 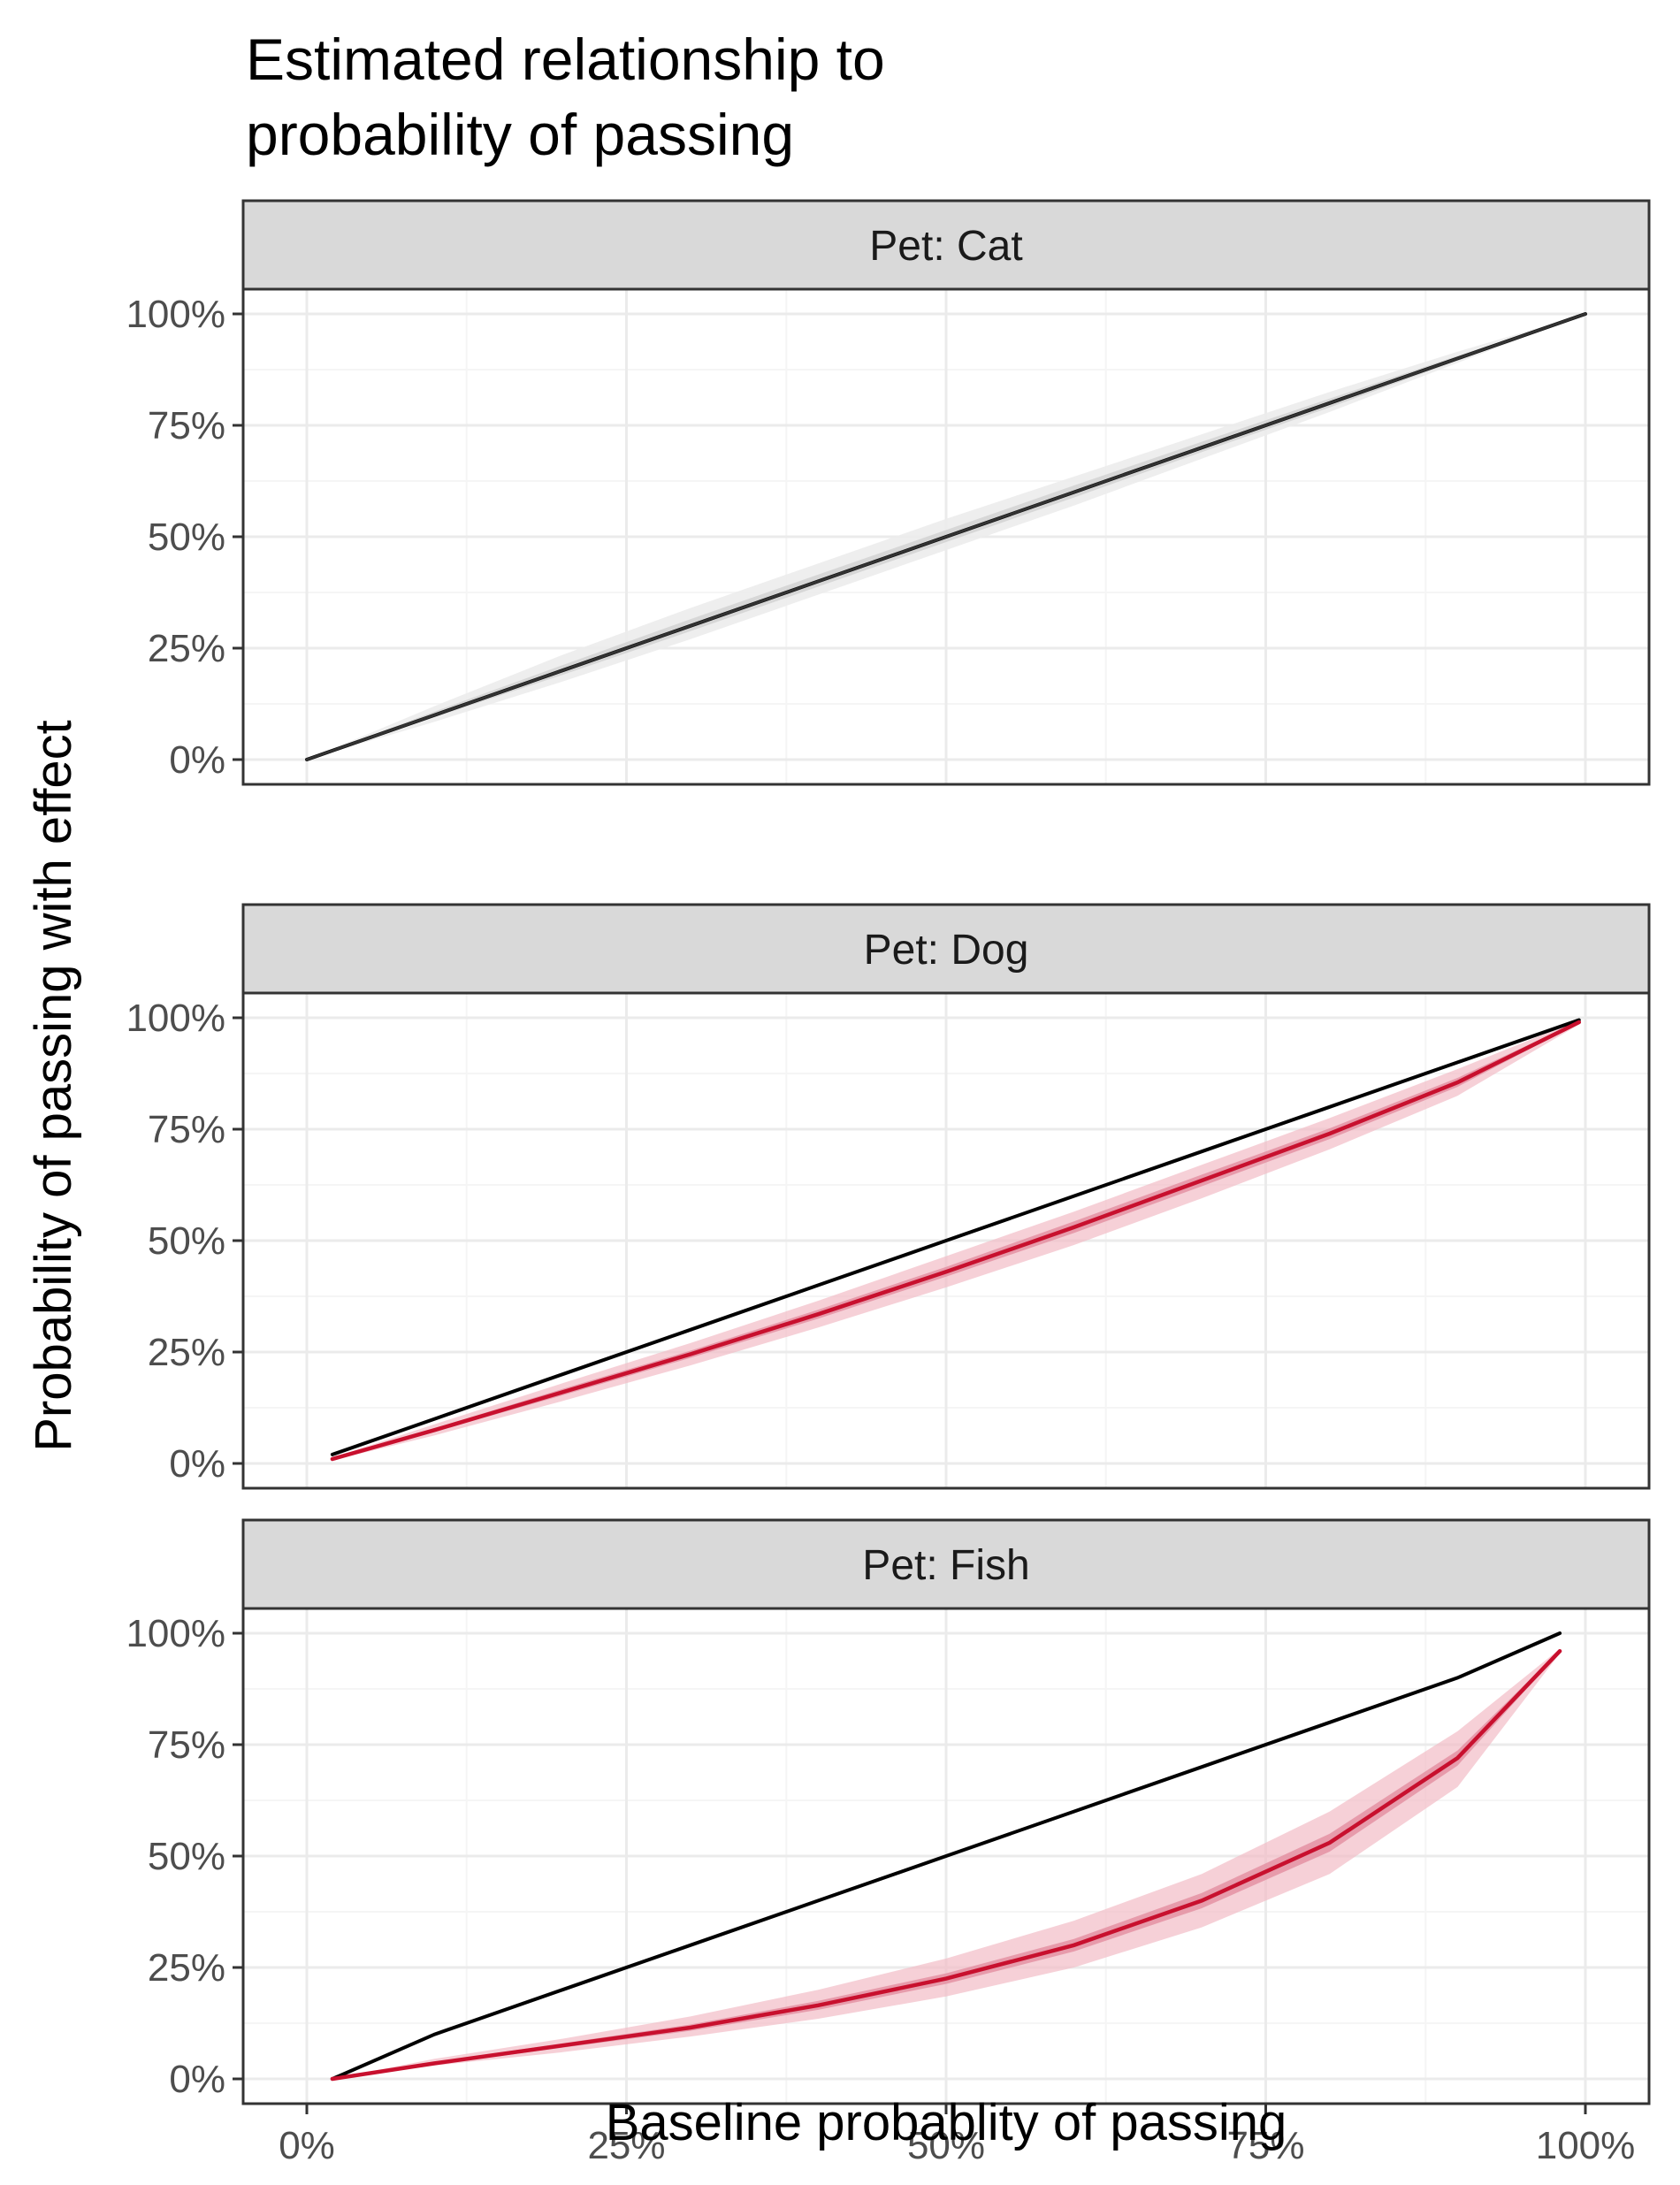 What do you see at coordinates (307, 2145) in the screenshot?
I see `x-tick-label: 0%` at bounding box center [307, 2145].